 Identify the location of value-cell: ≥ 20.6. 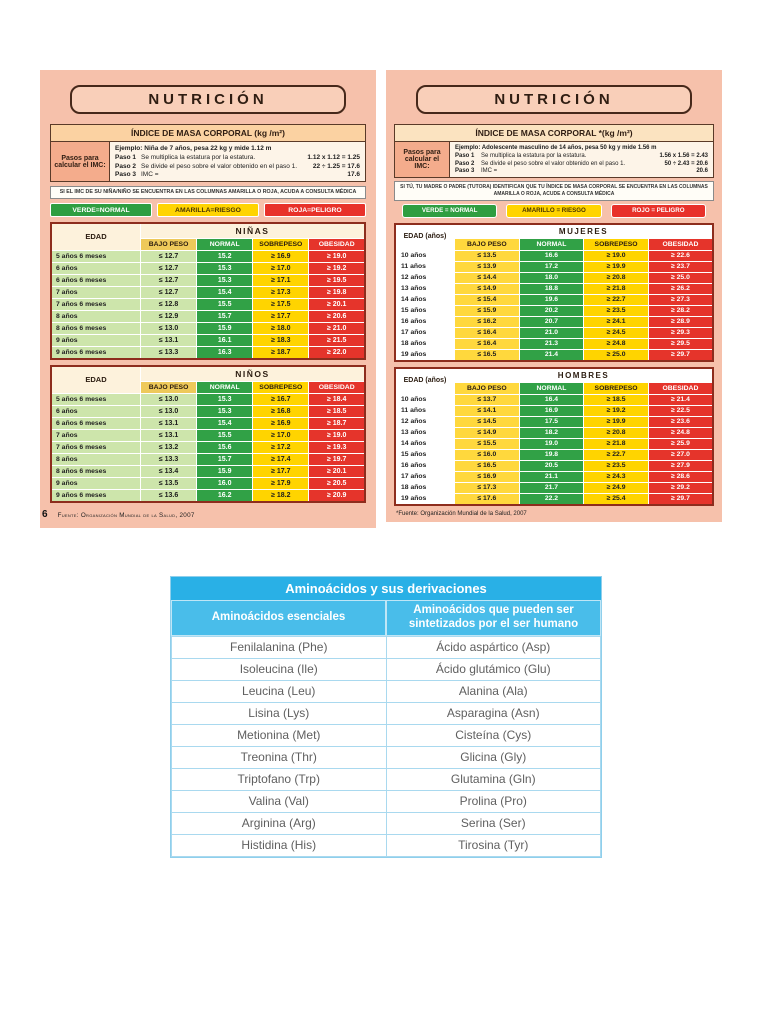
(337, 317).